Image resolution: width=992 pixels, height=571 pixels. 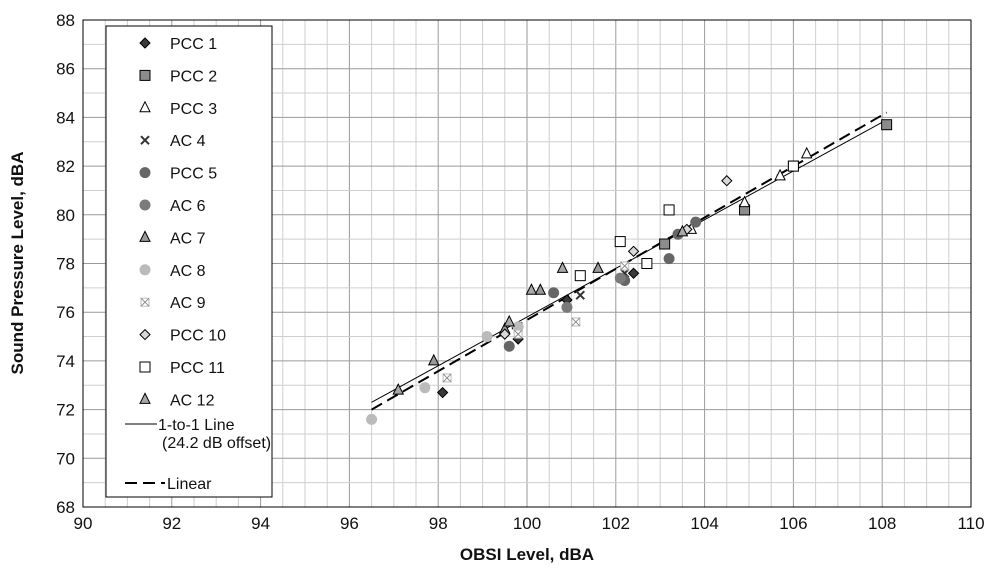 I want to click on legend-label-ac-8: AC 8, so click(x=188, y=271).